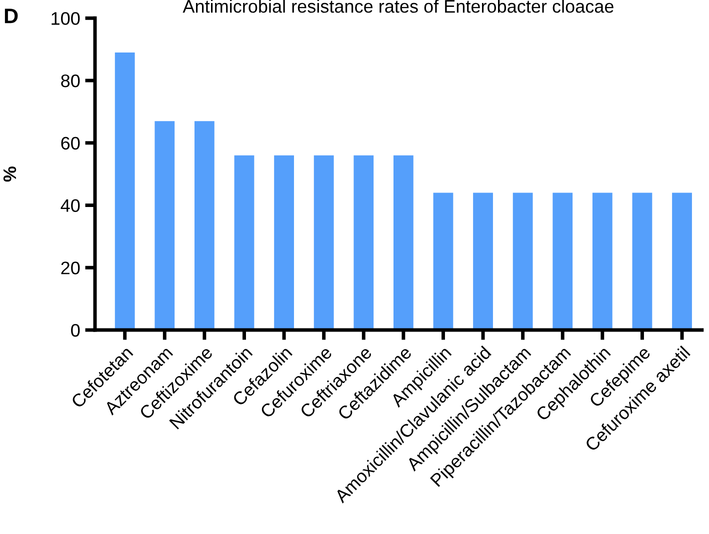  Describe the element at coordinates (9, 174) in the screenshot. I see `y-axis-title: %` at that location.